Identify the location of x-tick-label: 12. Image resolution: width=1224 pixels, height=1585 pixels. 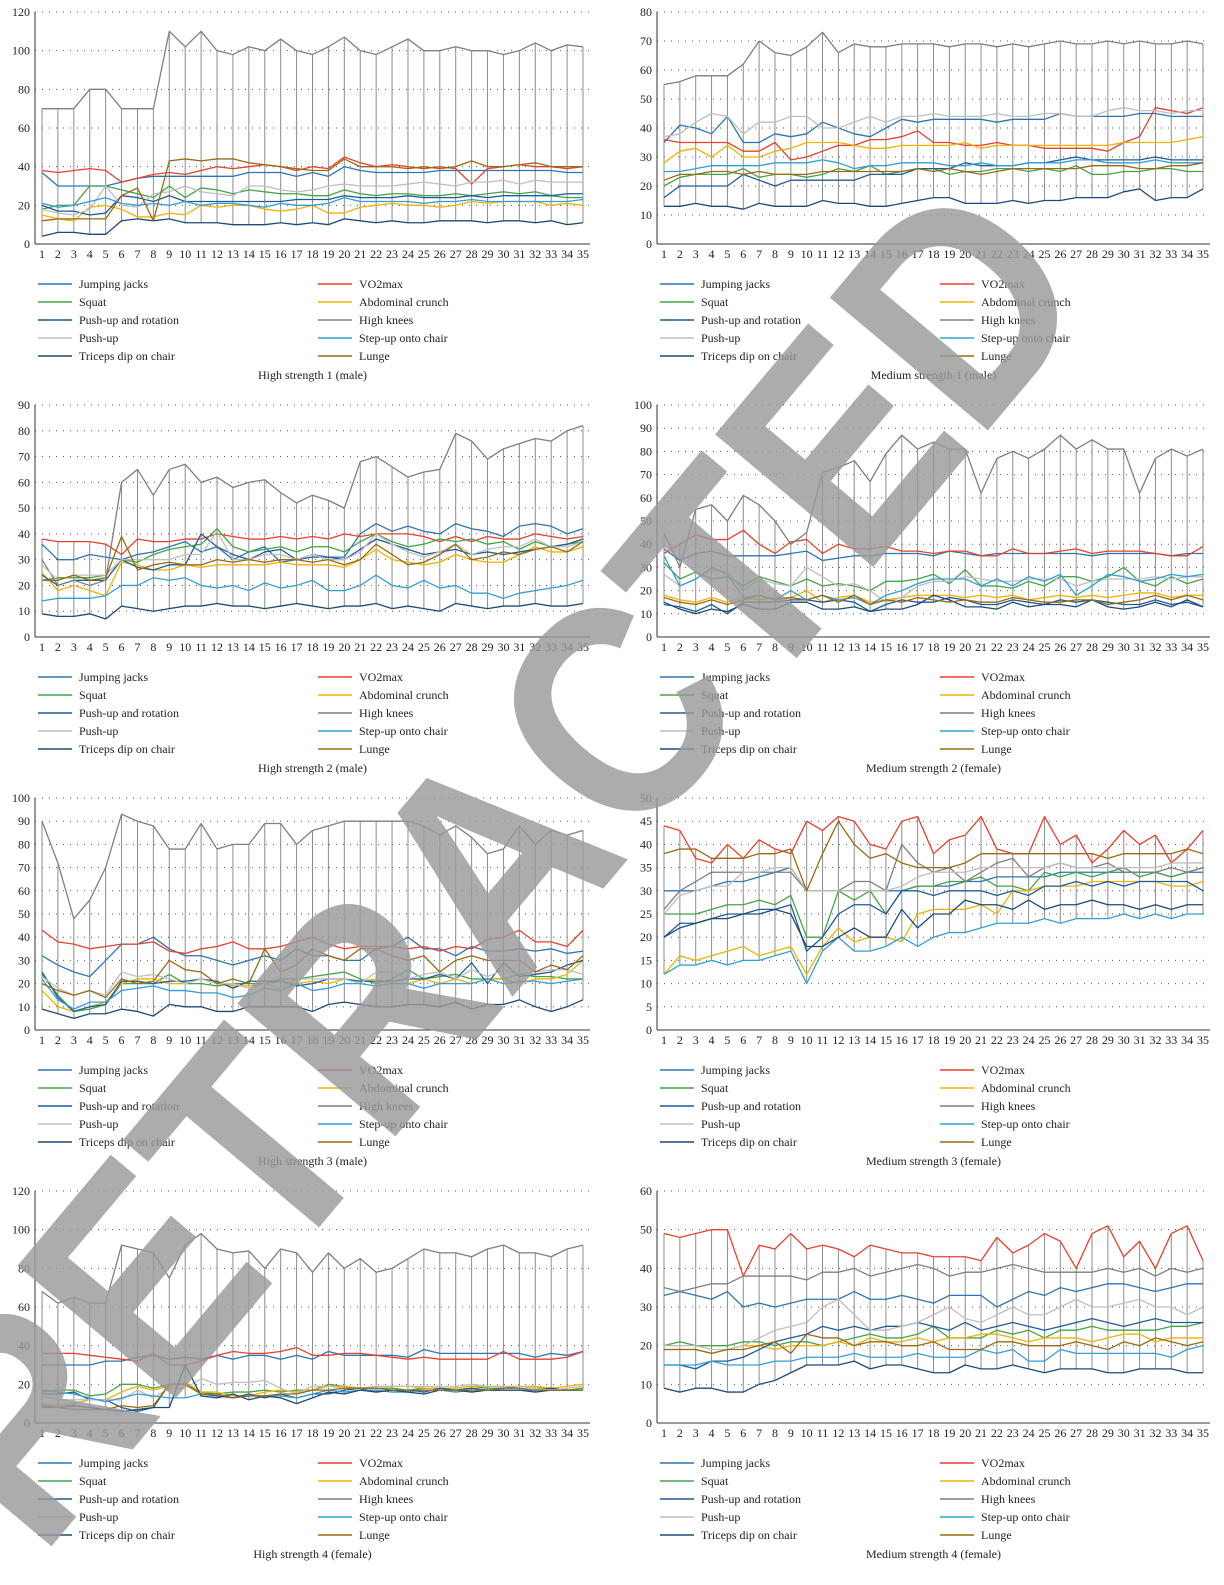
(217, 1433).